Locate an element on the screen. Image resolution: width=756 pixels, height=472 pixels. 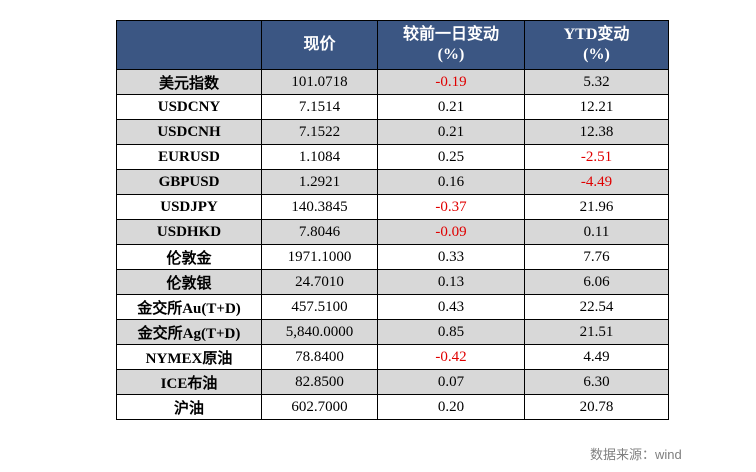
cell-name: USDCNH is located at coordinates (189, 132).